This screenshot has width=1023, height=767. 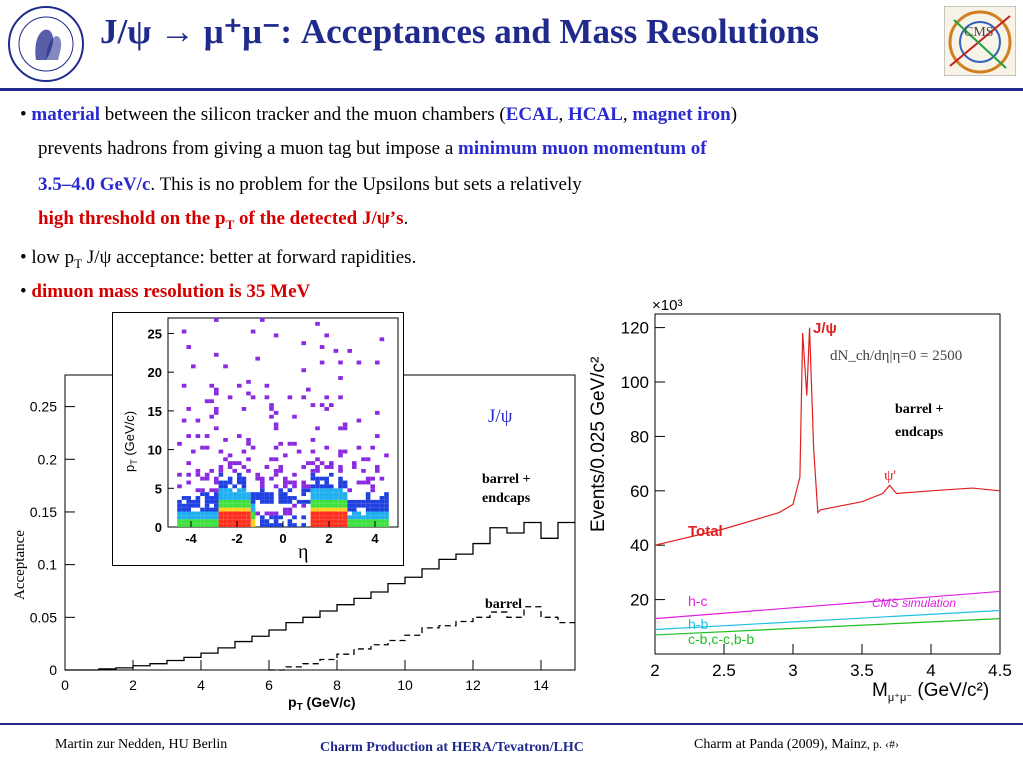 I want to click on acceptance-y-label: Acceptance, so click(x=20, y=565).